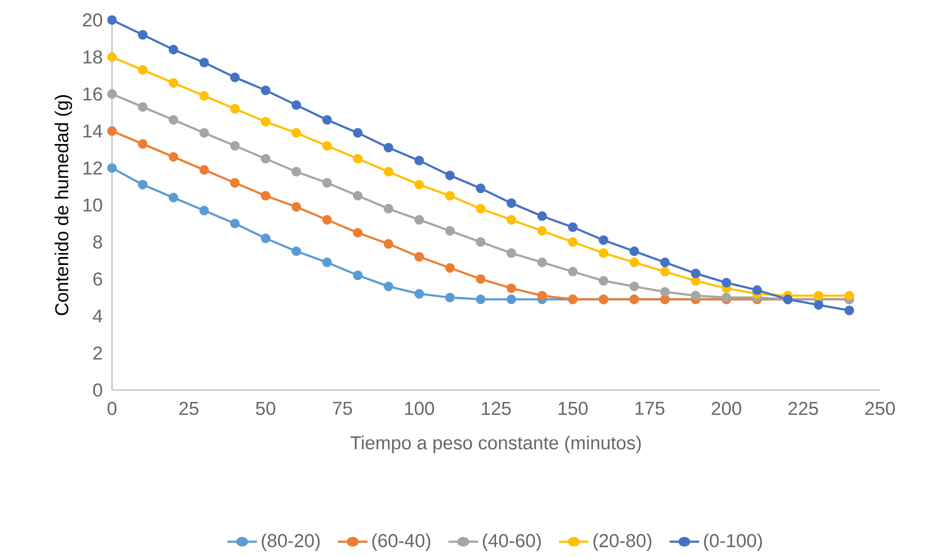  I want to click on legend-label: (40-60), so click(511, 542).